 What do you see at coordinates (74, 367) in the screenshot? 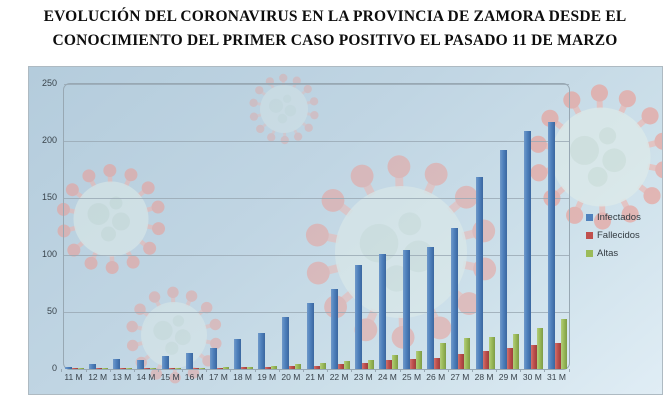
I see `bar-group-11-m` at bounding box center [74, 367].